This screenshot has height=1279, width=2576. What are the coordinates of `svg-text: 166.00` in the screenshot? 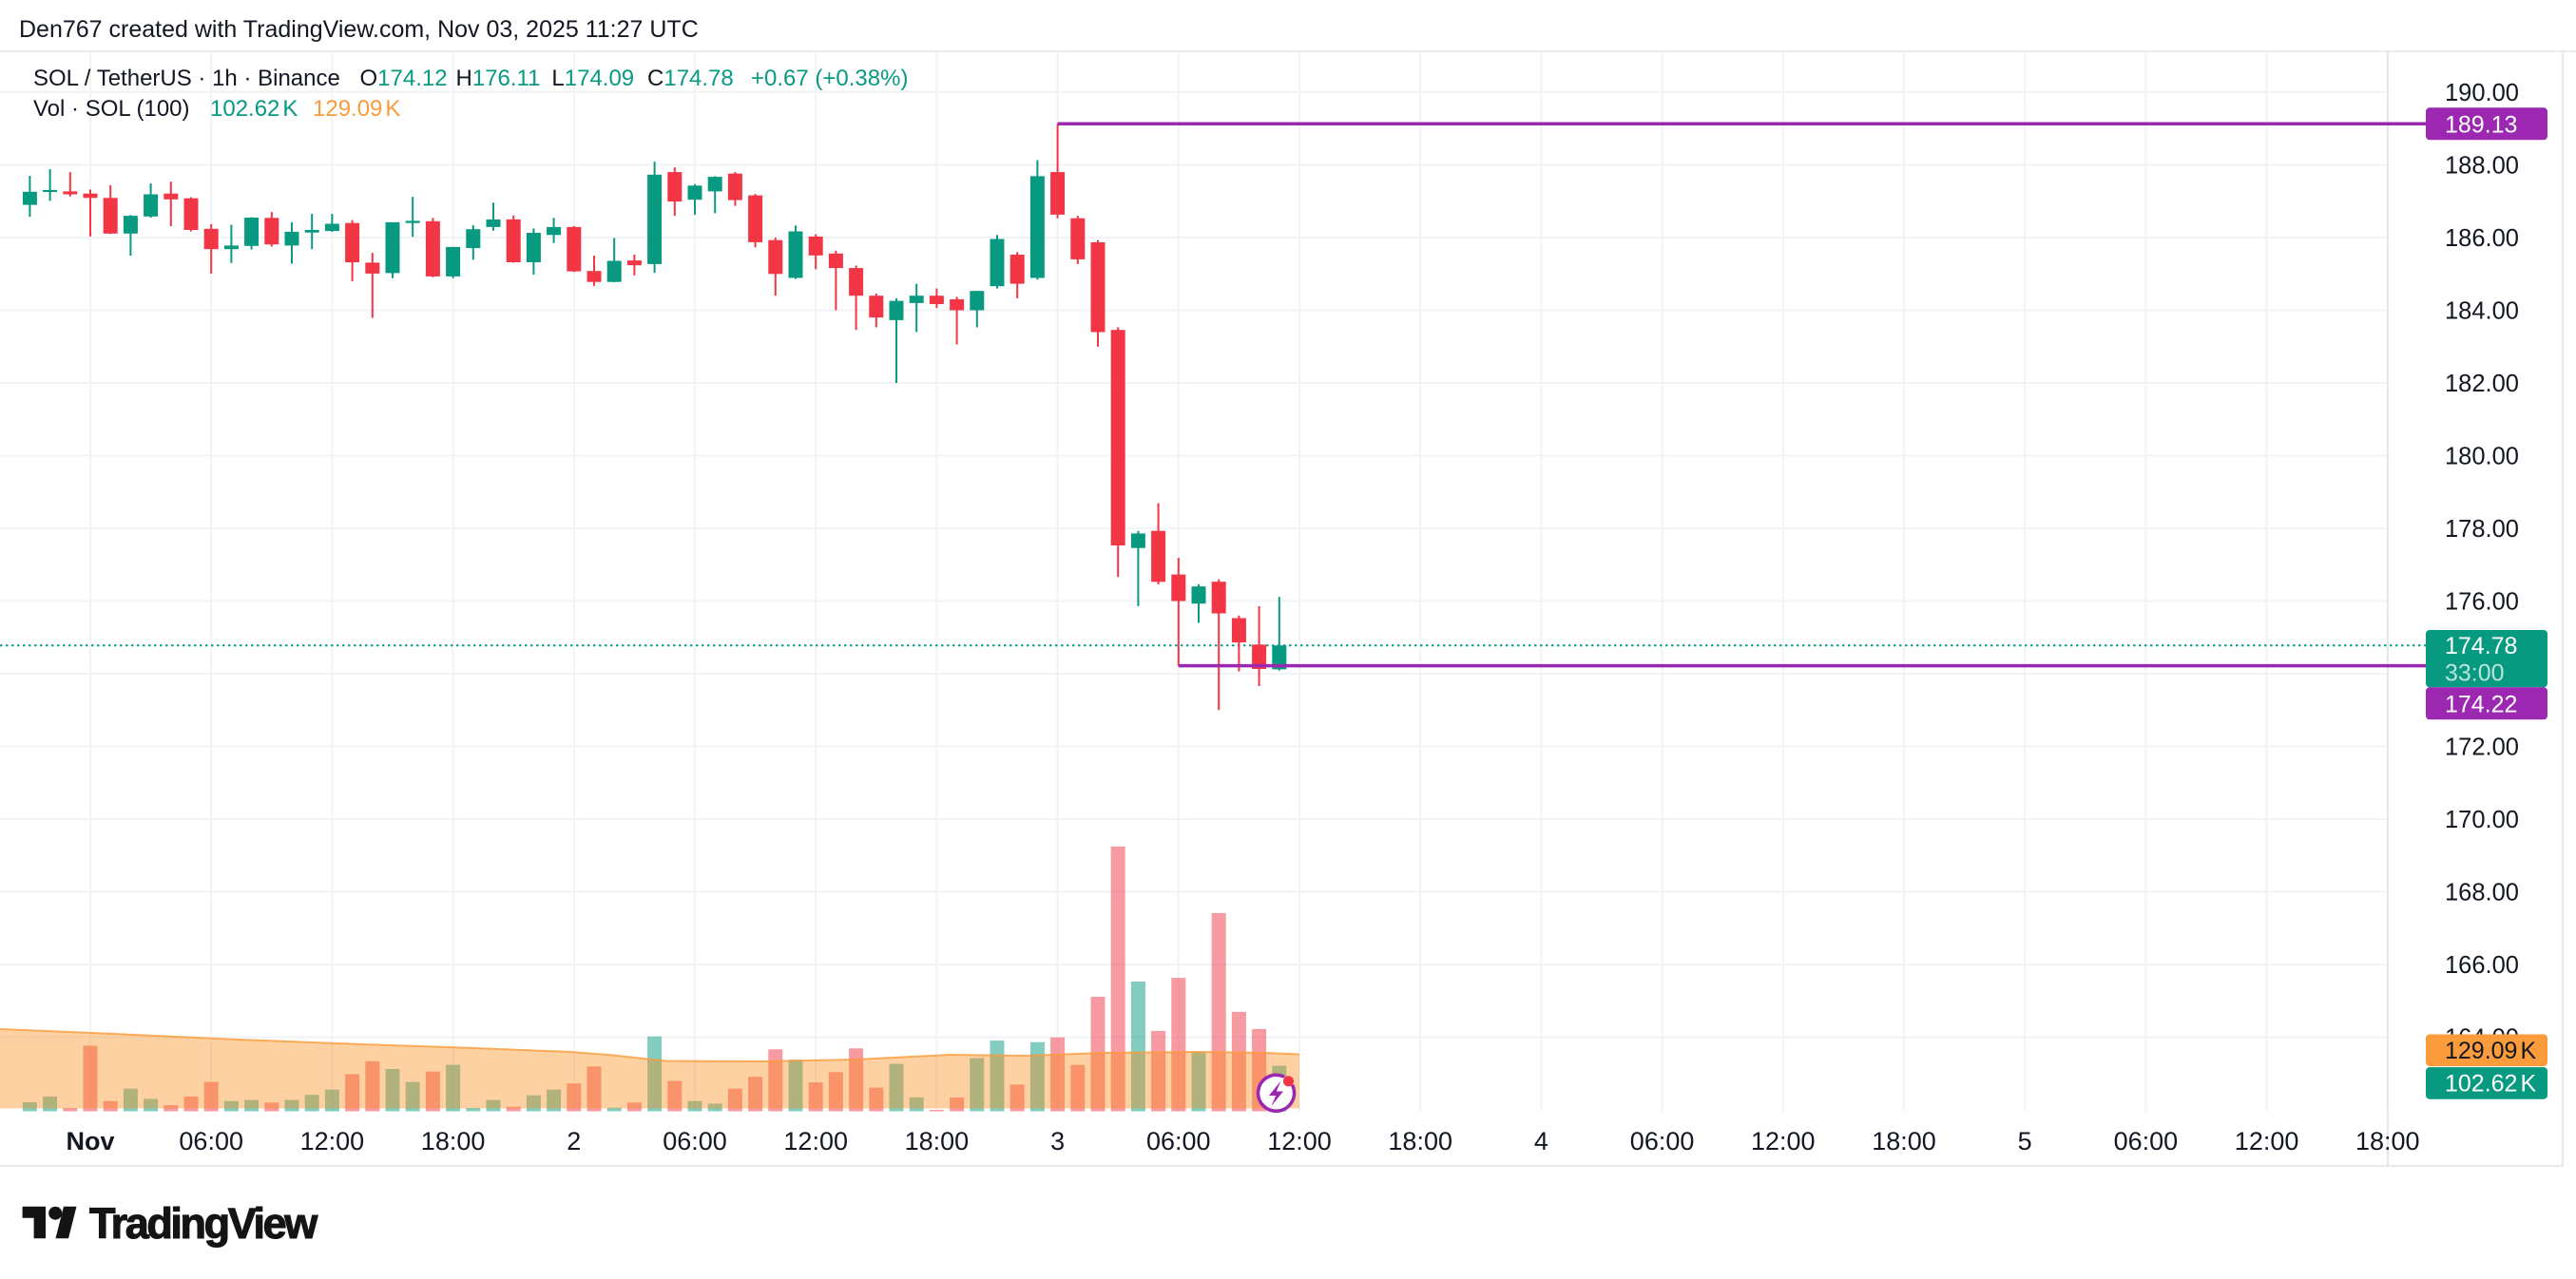 It's located at (2482, 966).